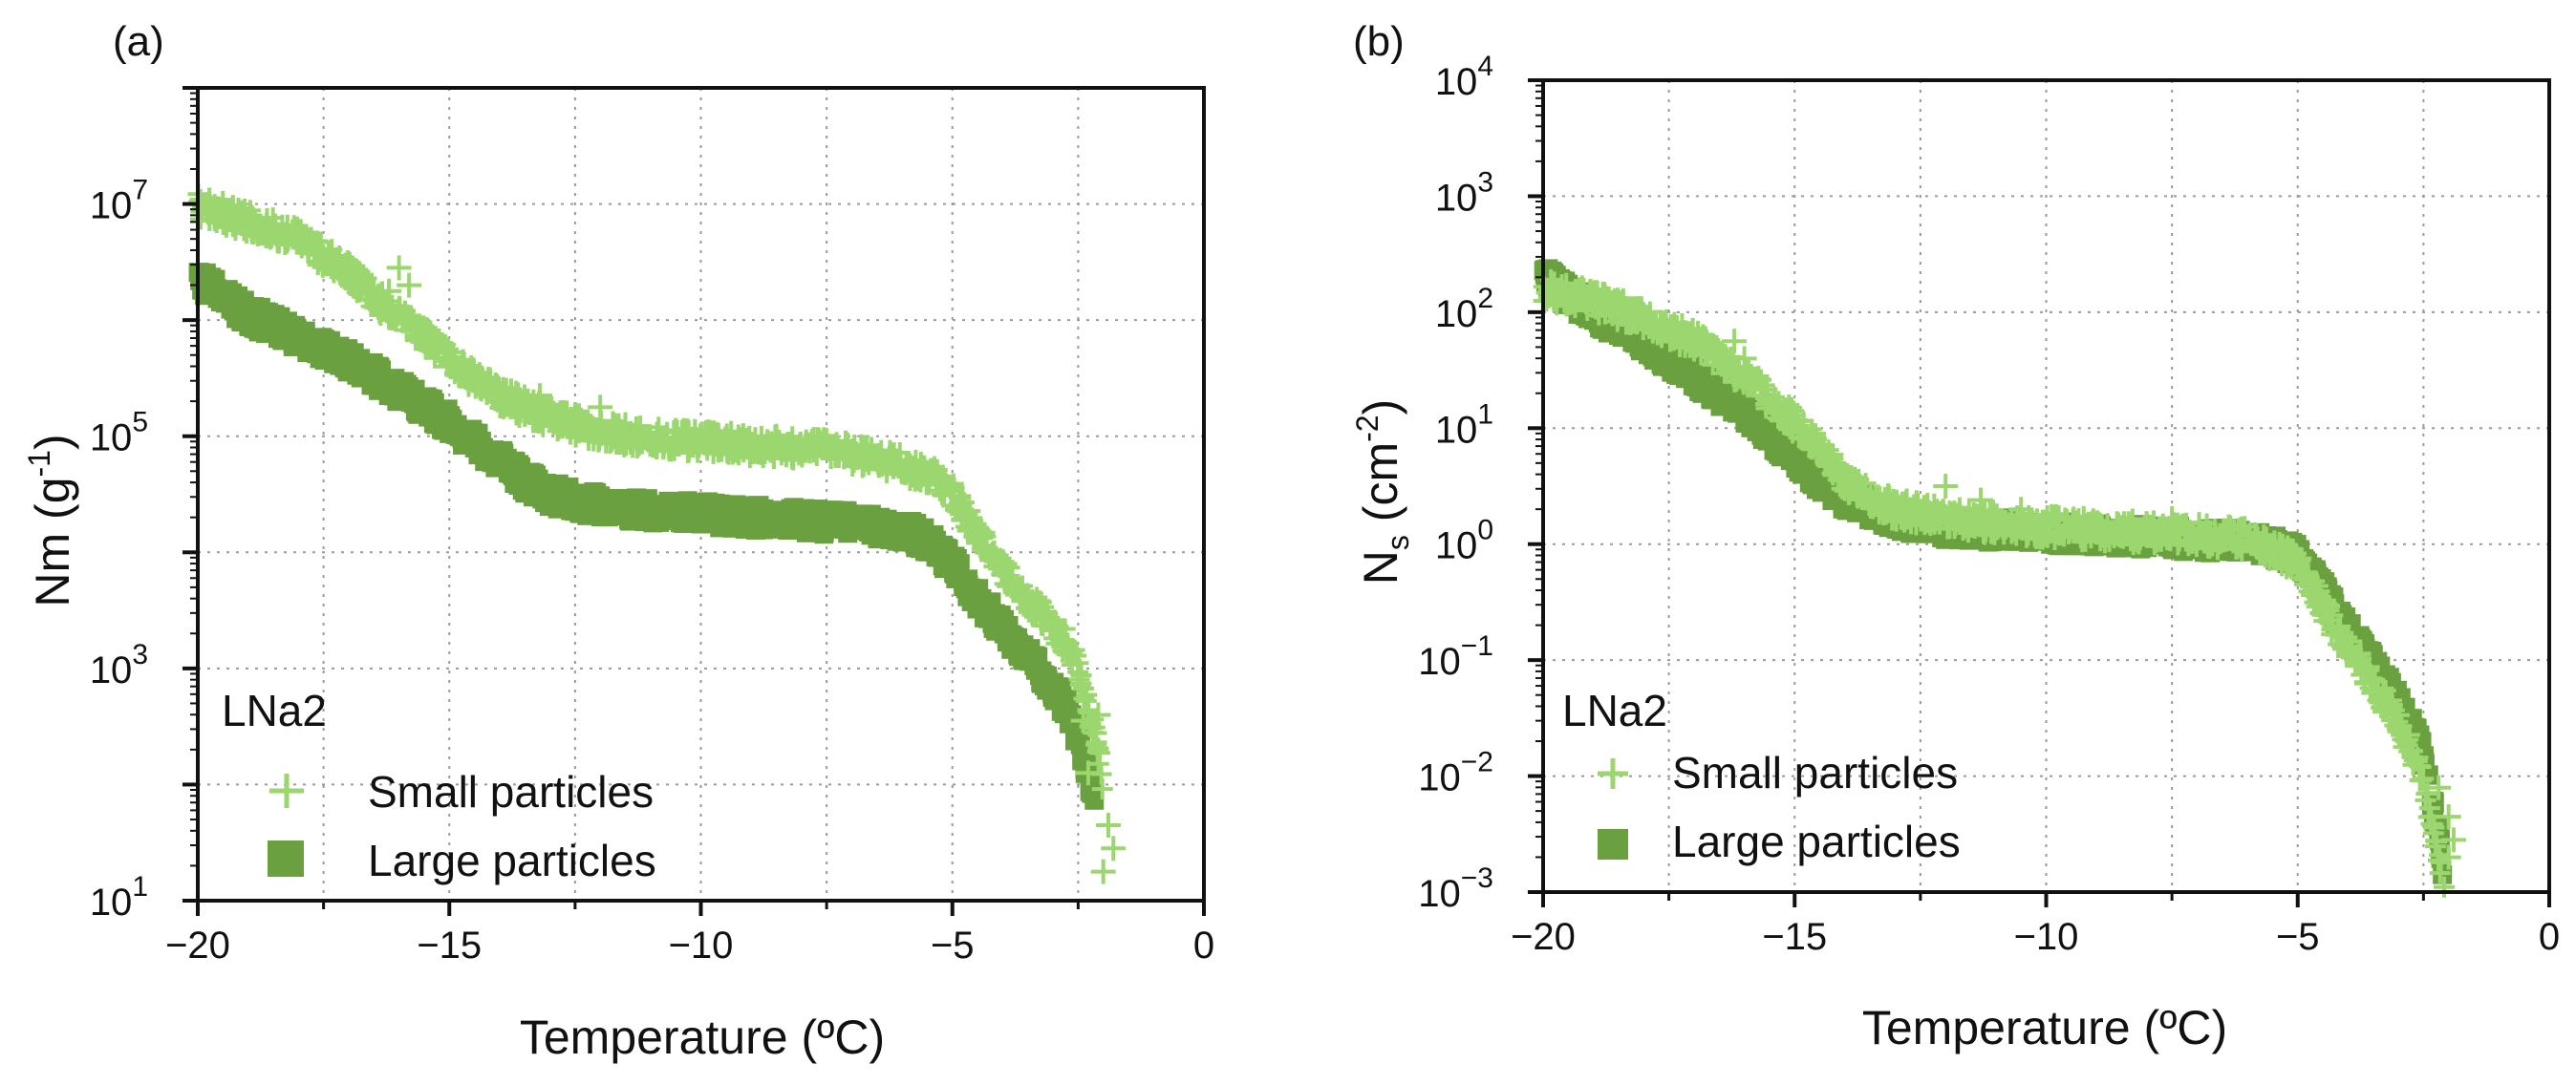  Describe the element at coordinates (39, 463) in the screenshot. I see `panel-a-y-title-sup: -1` at that location.